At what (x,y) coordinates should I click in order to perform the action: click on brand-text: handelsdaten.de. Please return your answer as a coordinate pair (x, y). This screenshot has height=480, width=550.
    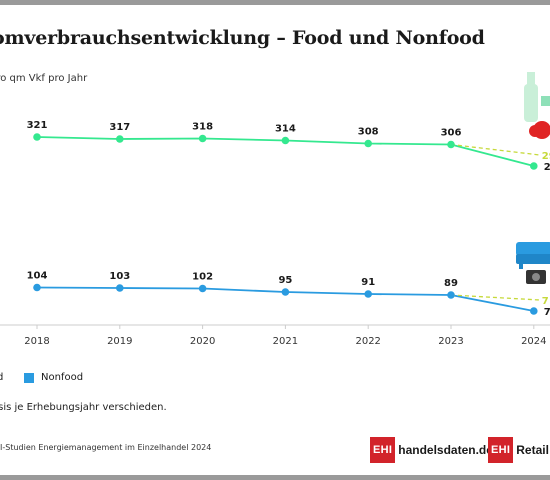
    Looking at the image, I should click on (445, 450).